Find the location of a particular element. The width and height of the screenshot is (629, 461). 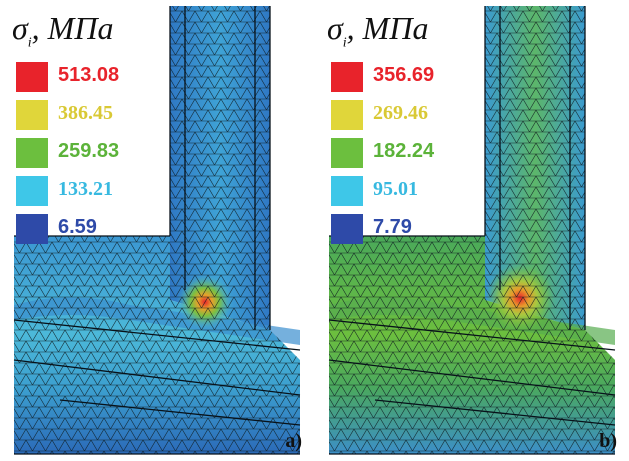

legend-value: 386.45 is located at coordinates (85, 113).